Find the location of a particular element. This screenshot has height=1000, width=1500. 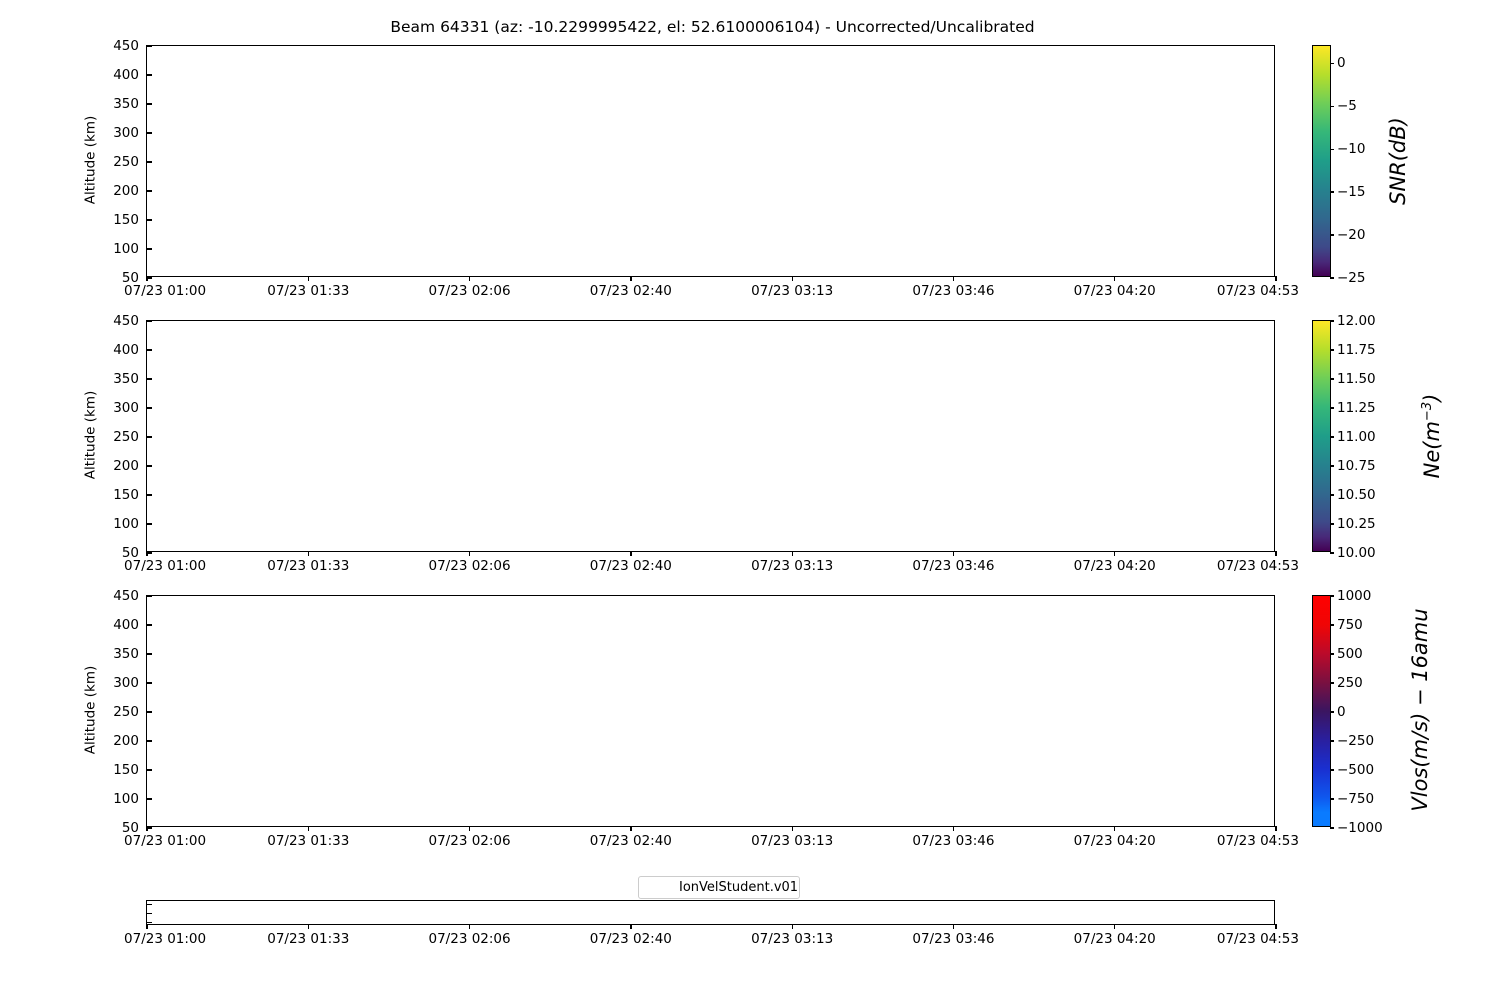

cbar-tick-label: 0 is located at coordinates (1341, 63).